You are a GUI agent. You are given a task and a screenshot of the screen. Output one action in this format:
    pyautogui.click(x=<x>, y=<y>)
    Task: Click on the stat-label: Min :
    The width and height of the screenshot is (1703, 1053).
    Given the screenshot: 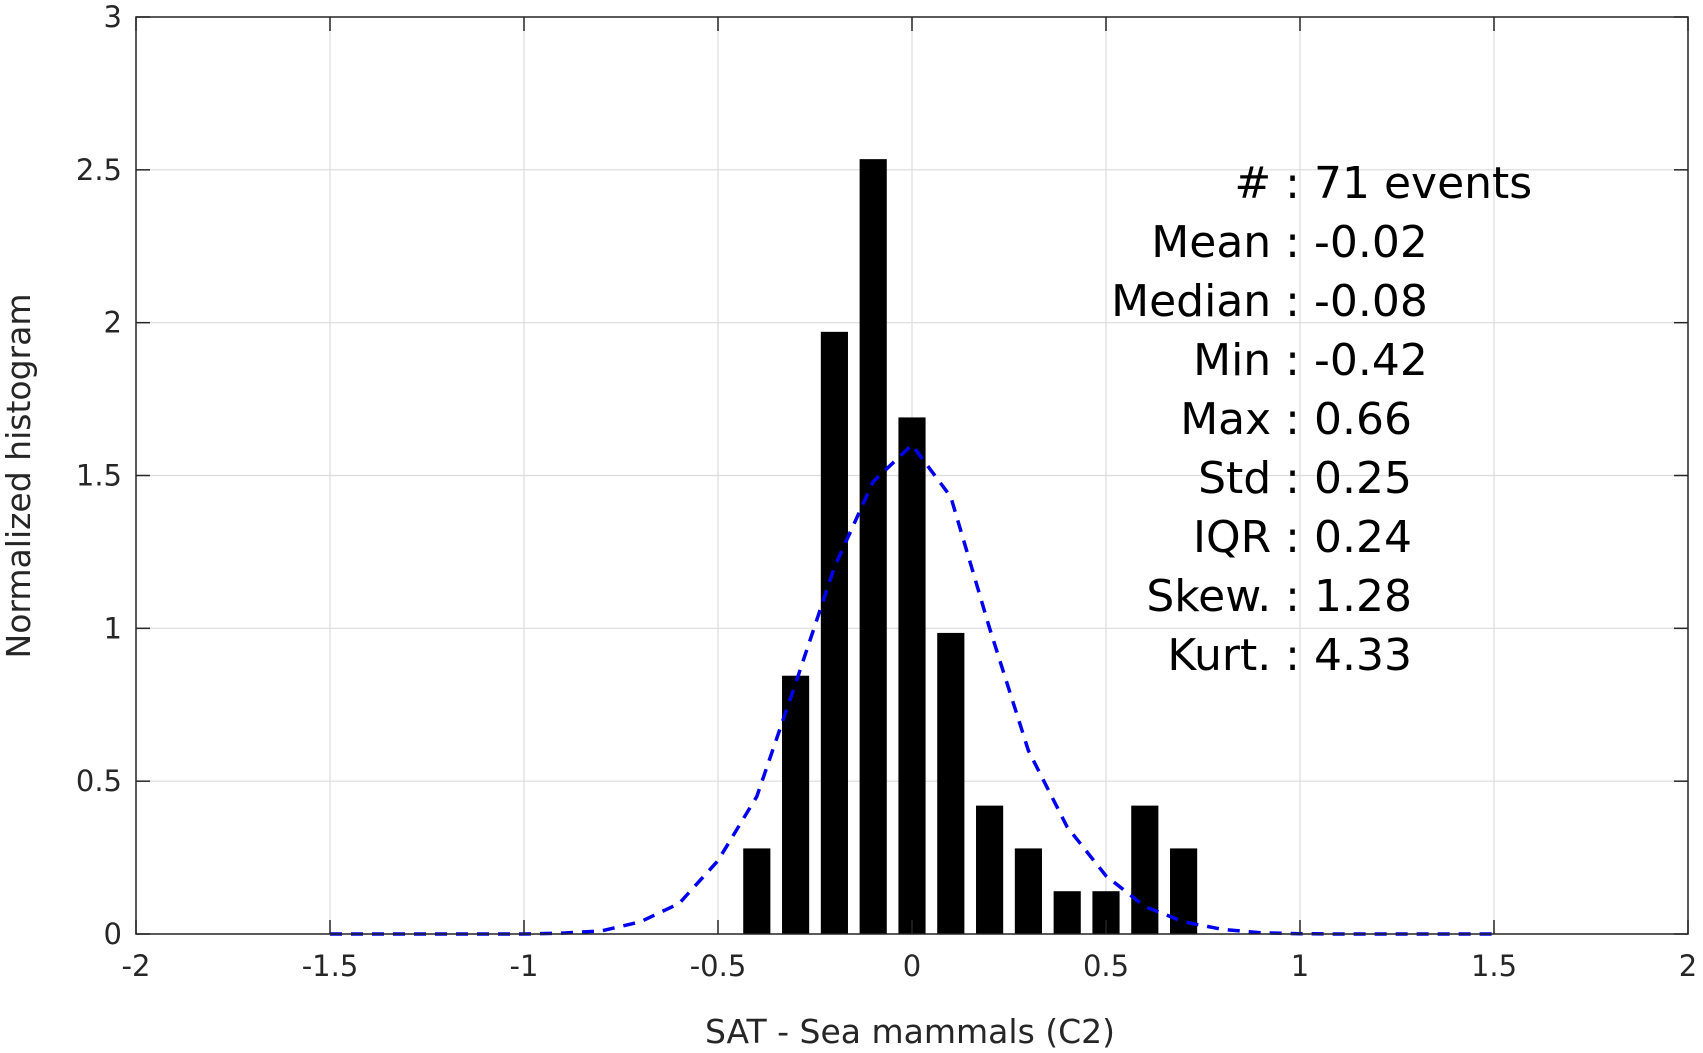 What is the action you would take?
    pyautogui.click(x=1246, y=360)
    